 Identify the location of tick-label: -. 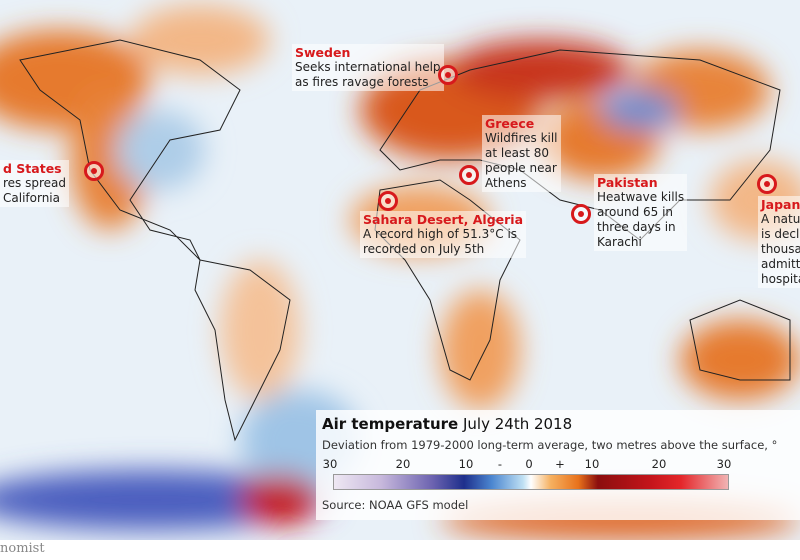
(500, 464).